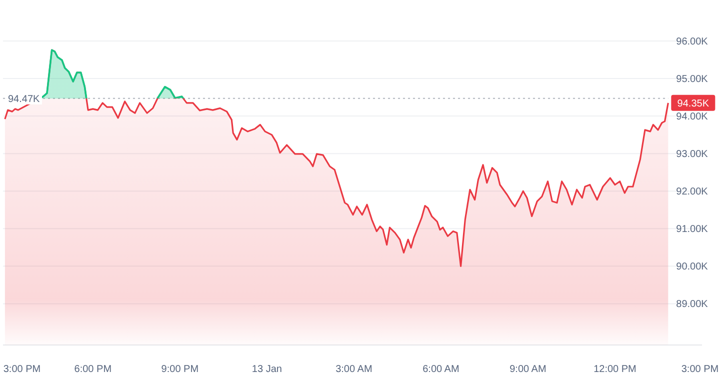 The image size is (725, 379). What do you see at coordinates (692, 304) in the screenshot?
I see `y-tick-label: 89.00K` at bounding box center [692, 304].